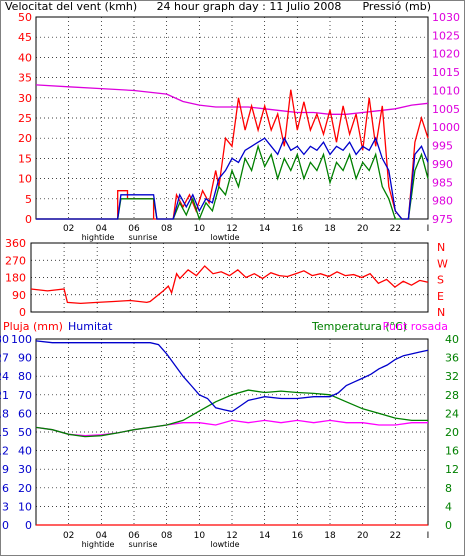 The width and height of the screenshot is (465, 560). I want to click on wind-speed-tick-label: 40, so click(25, 57).